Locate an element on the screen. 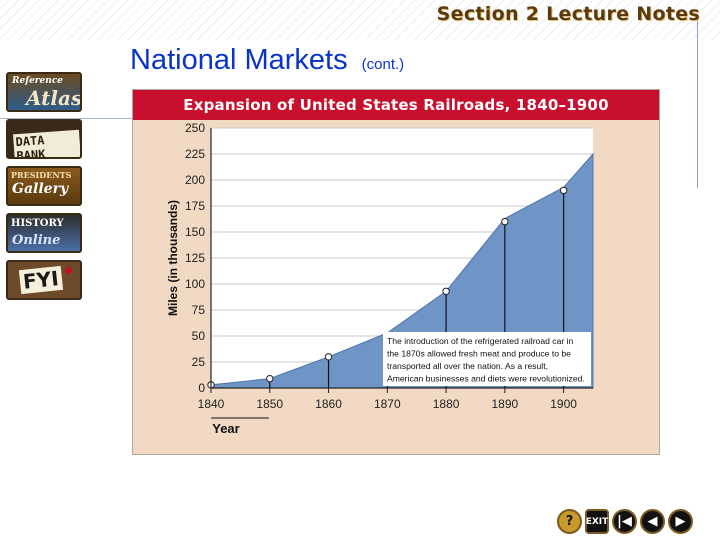  y-axis-label: Miles (in thousands) is located at coordinates (173, 258).